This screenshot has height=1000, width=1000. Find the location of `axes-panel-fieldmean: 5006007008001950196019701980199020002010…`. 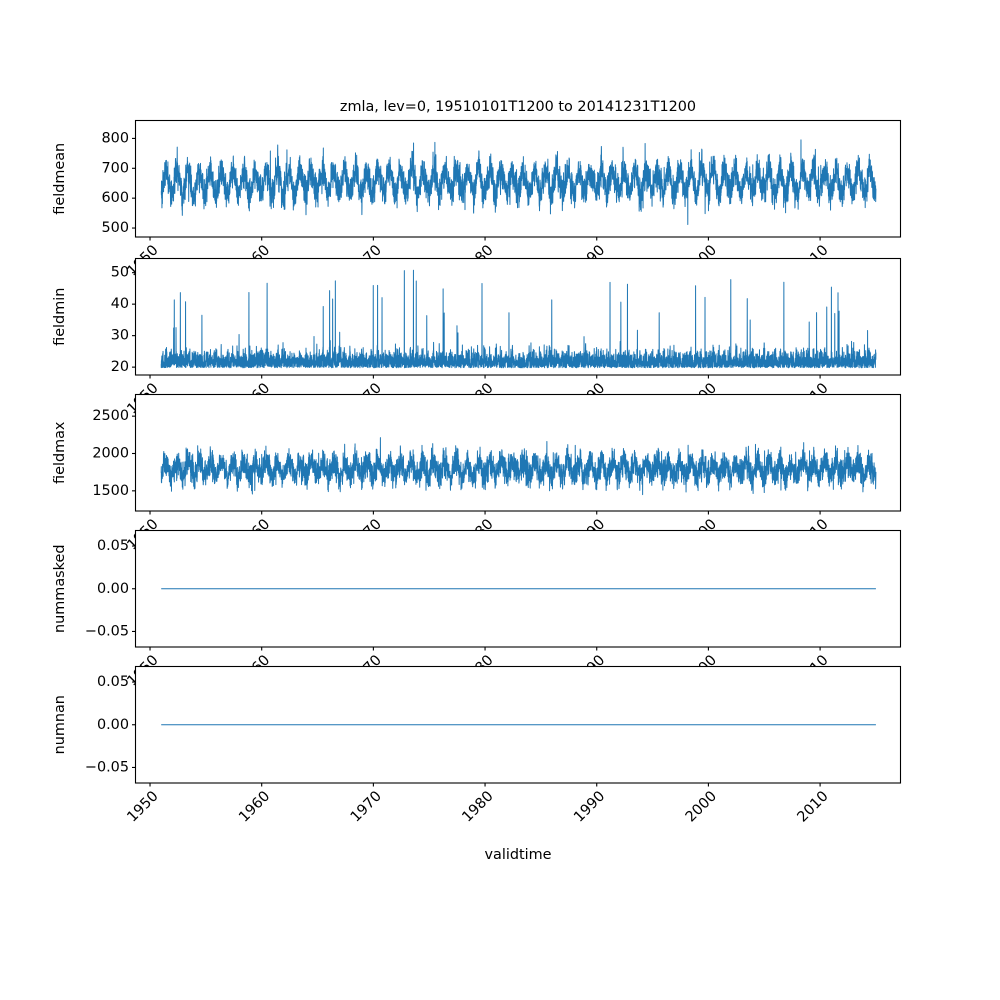

axes-panel-fieldmean: 5006007008001950196019701980199020002010… is located at coordinates (477, 199).